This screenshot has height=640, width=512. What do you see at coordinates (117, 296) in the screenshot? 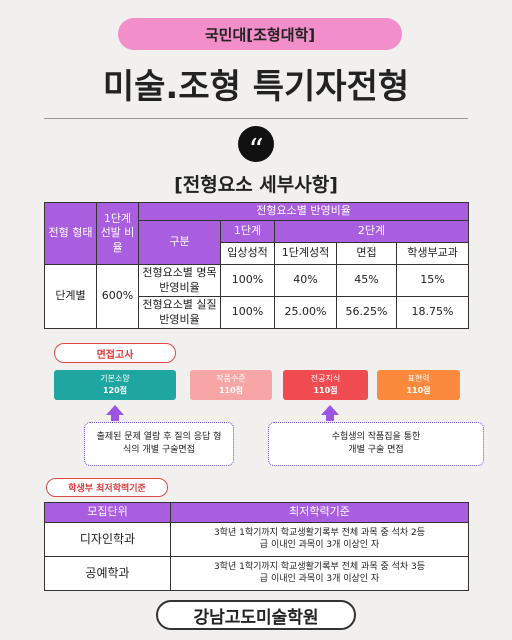
I see `cell: 600%` at bounding box center [117, 296].